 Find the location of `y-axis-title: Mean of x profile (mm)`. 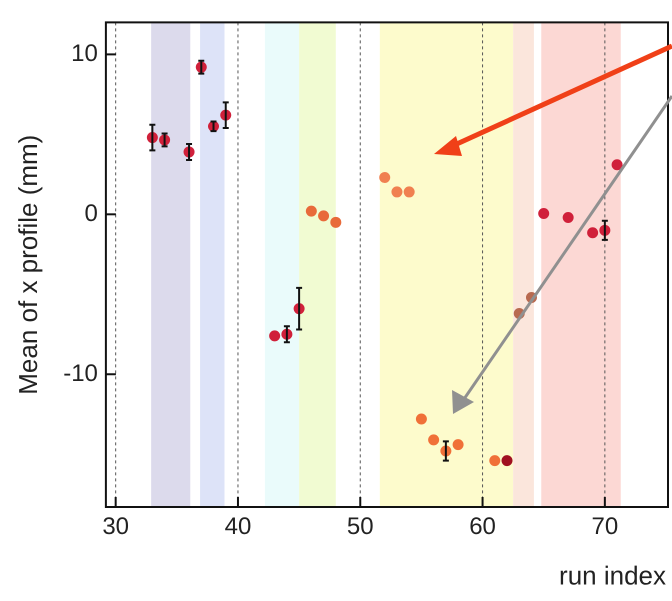

y-axis-title: Mean of x profile (mm) is located at coordinates (27, 264).